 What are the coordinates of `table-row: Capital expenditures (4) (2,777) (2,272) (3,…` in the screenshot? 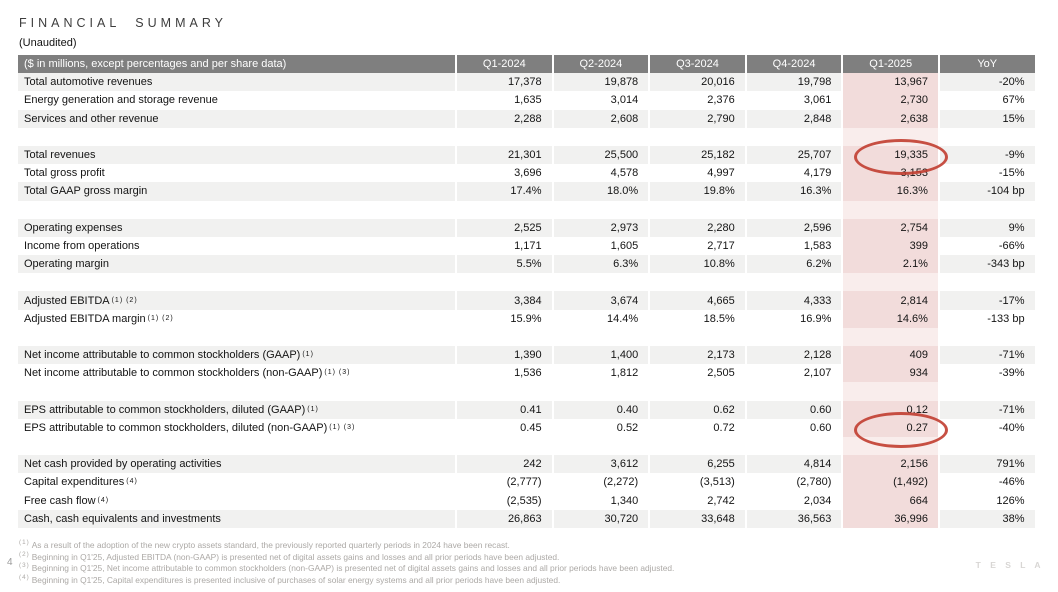 It's located at (526, 482).